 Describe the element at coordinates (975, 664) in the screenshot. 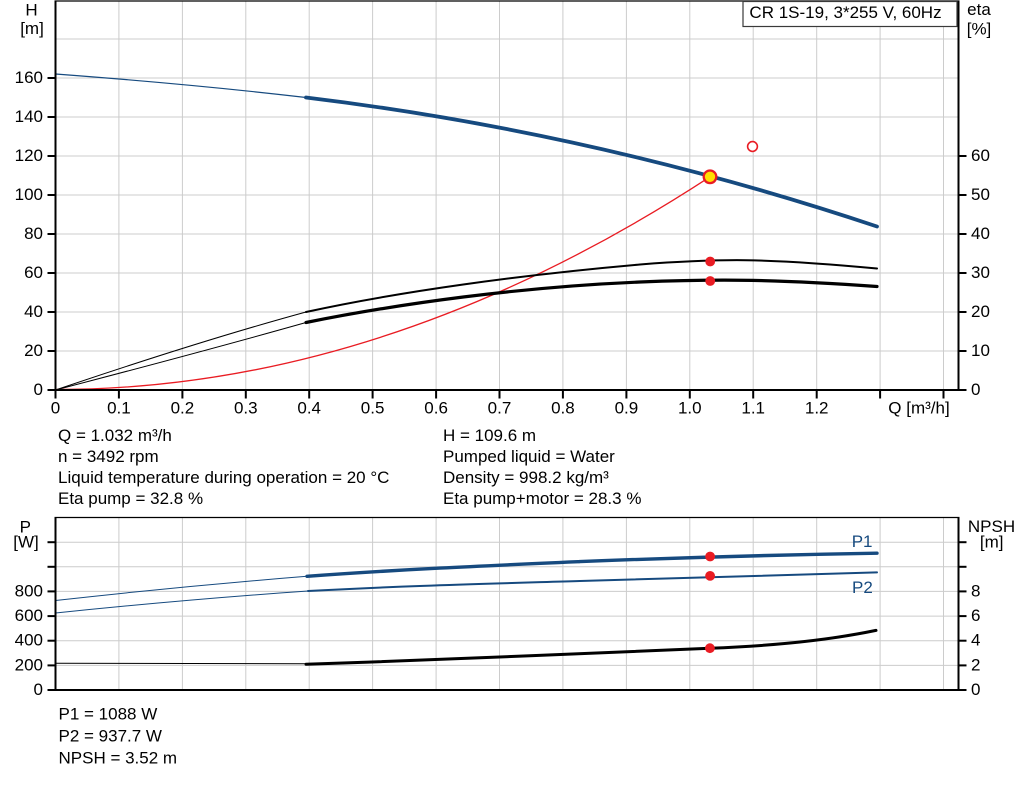

I see `svg-text: 2` at that location.